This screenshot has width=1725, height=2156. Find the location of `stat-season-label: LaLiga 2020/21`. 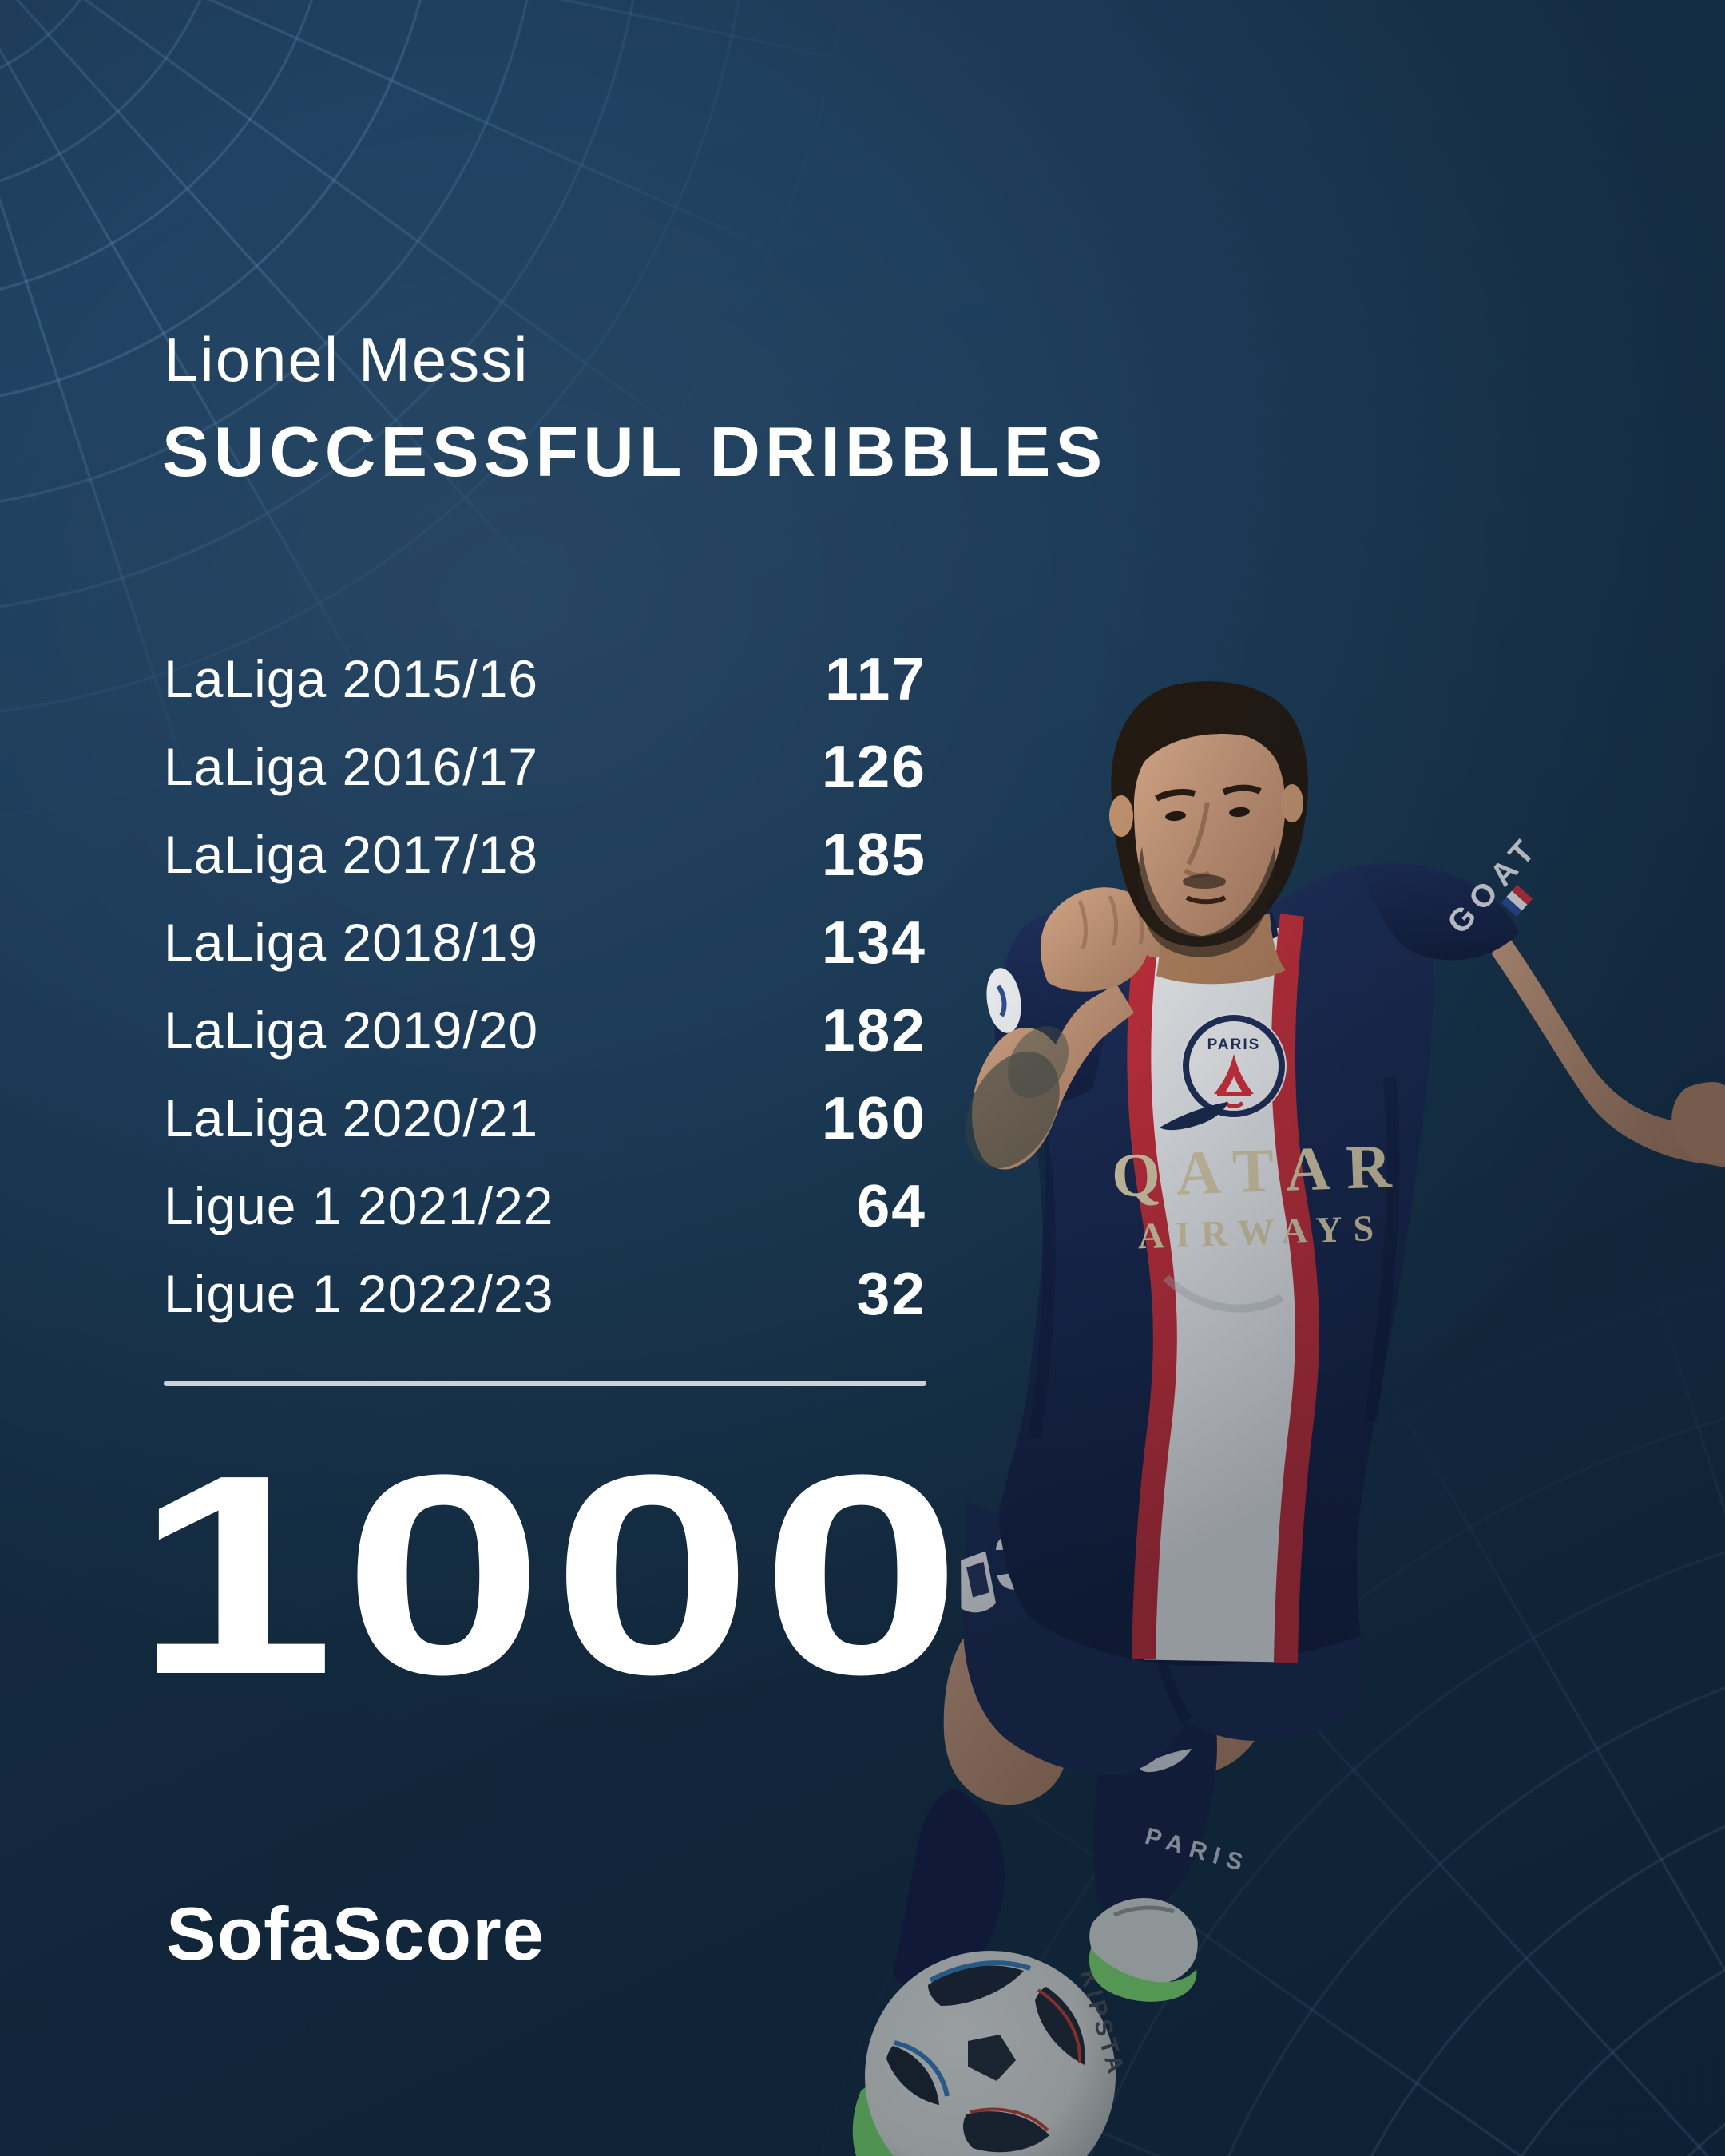

stat-season-label: LaLiga 2020/21 is located at coordinates (352, 1117).